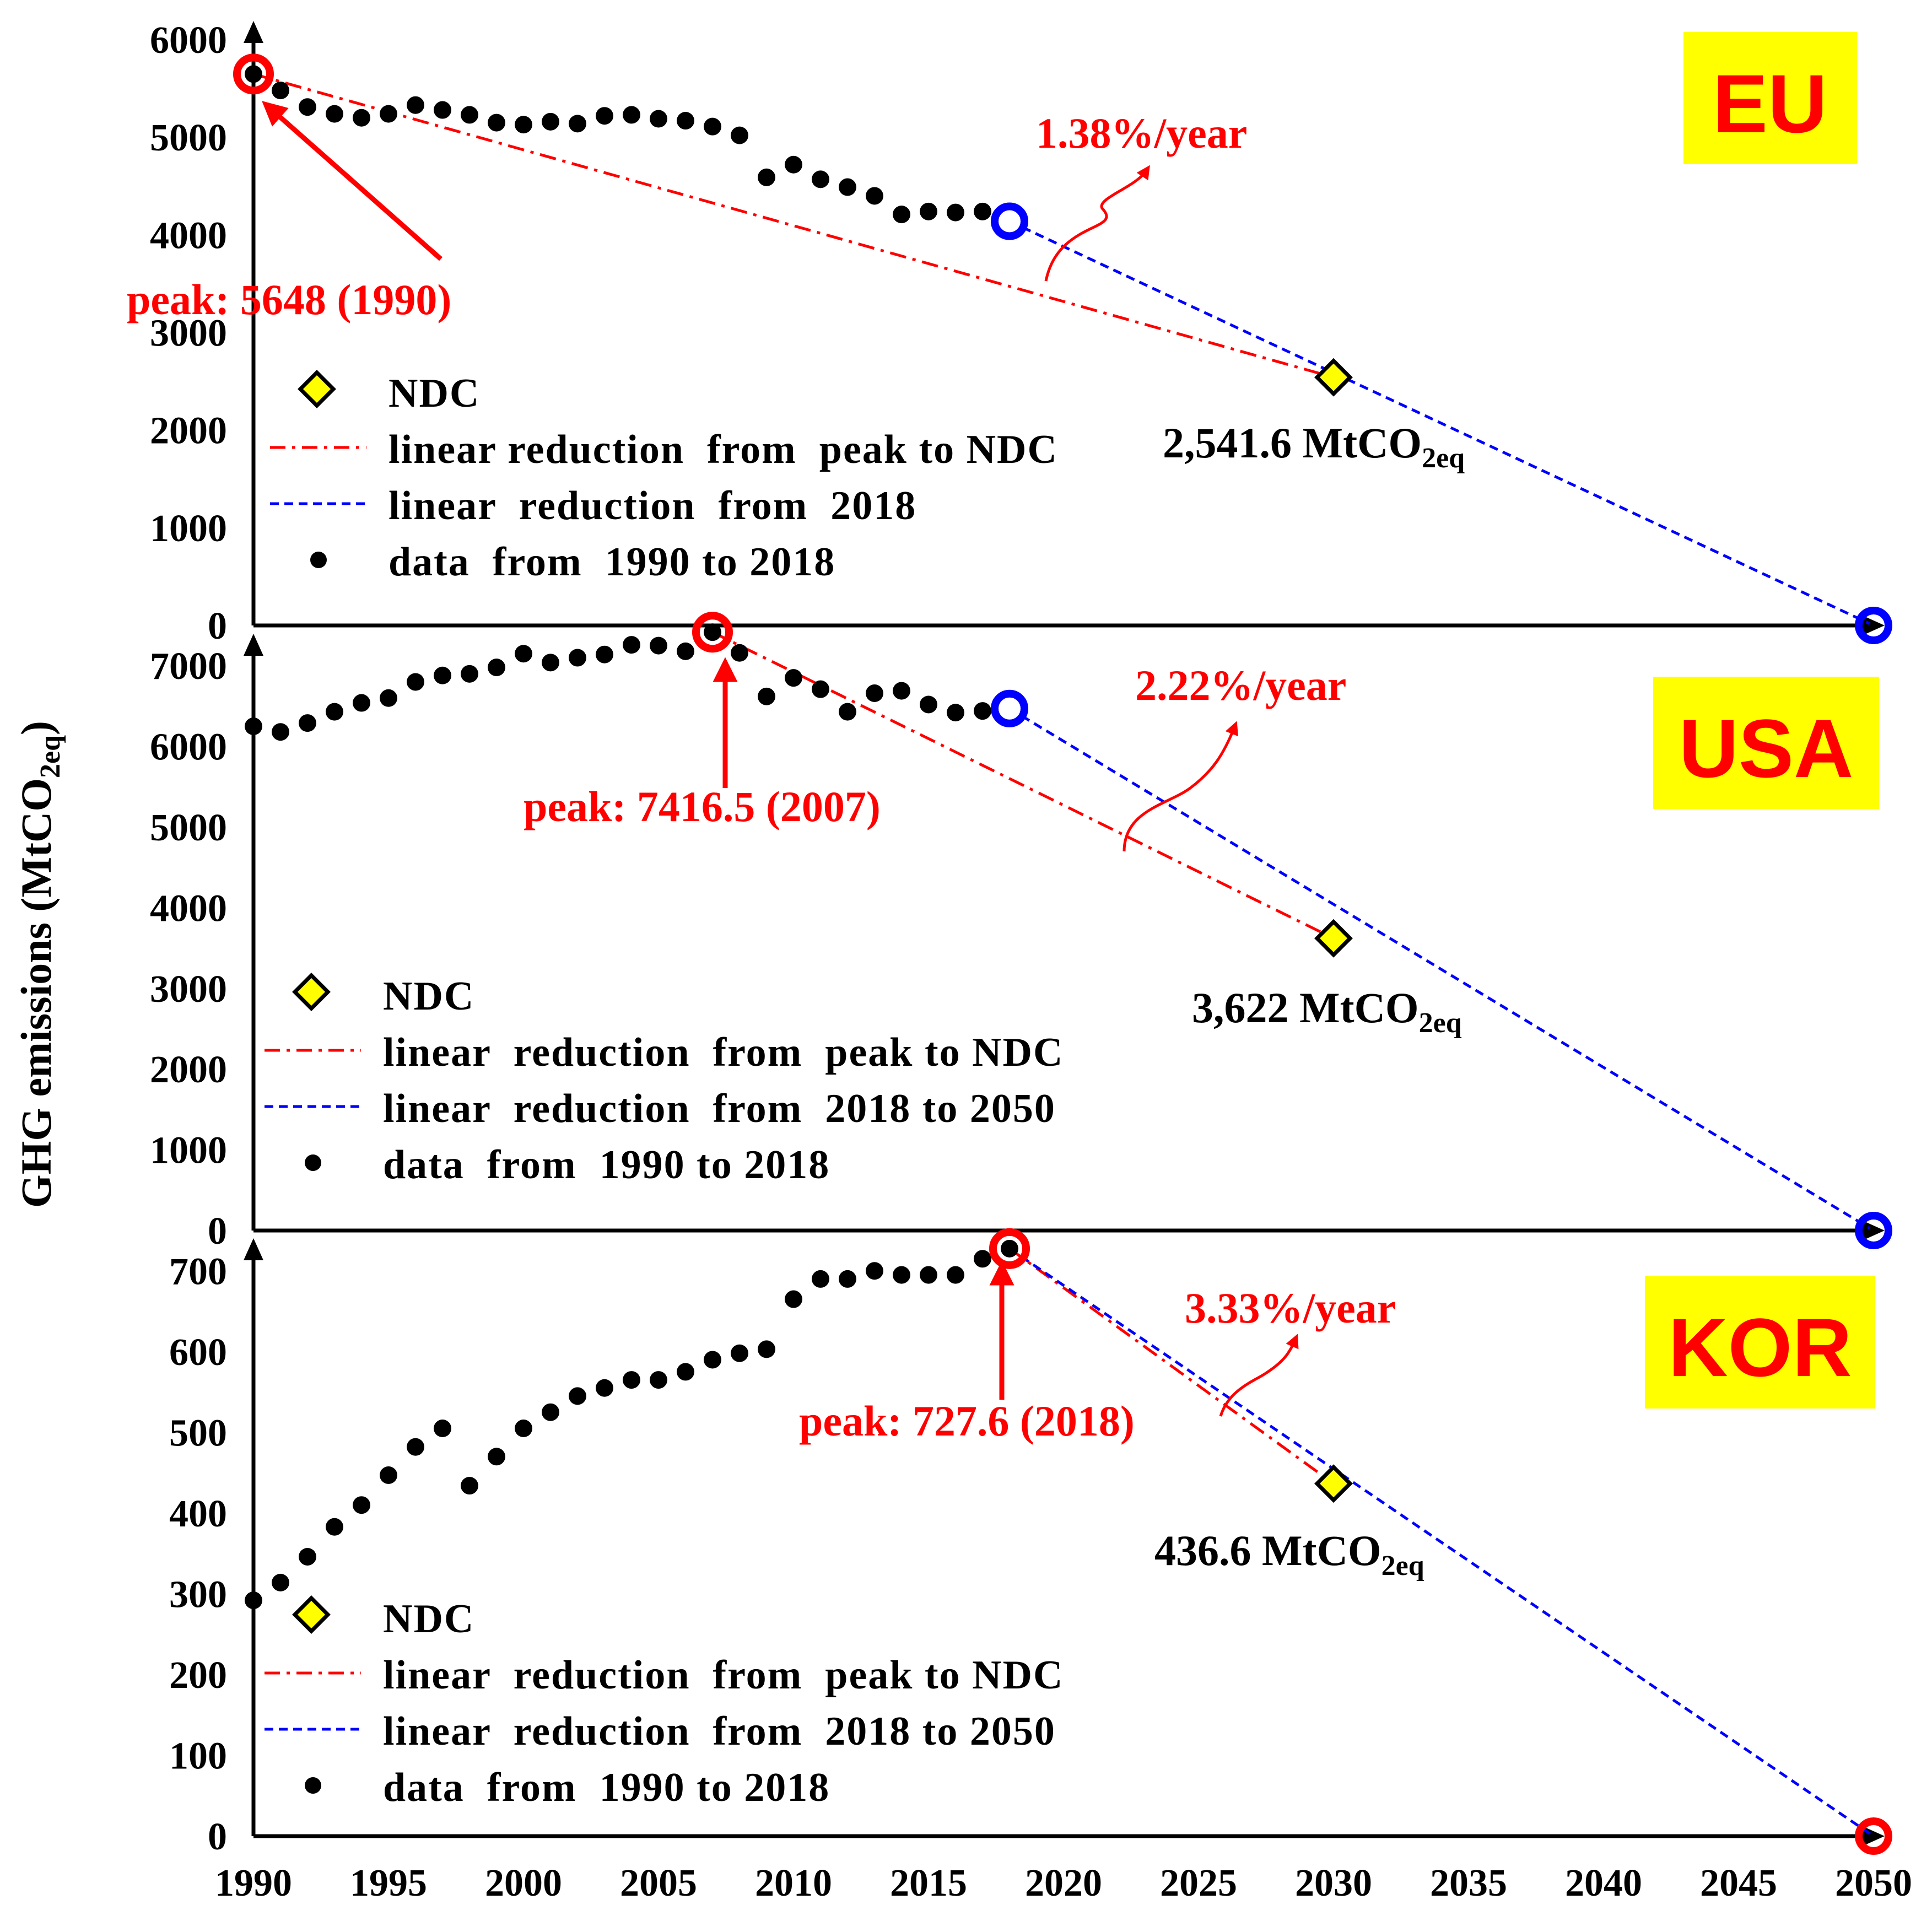  Describe the element at coordinates (198, 1675) in the screenshot. I see `y-tick-label: 200` at that location.